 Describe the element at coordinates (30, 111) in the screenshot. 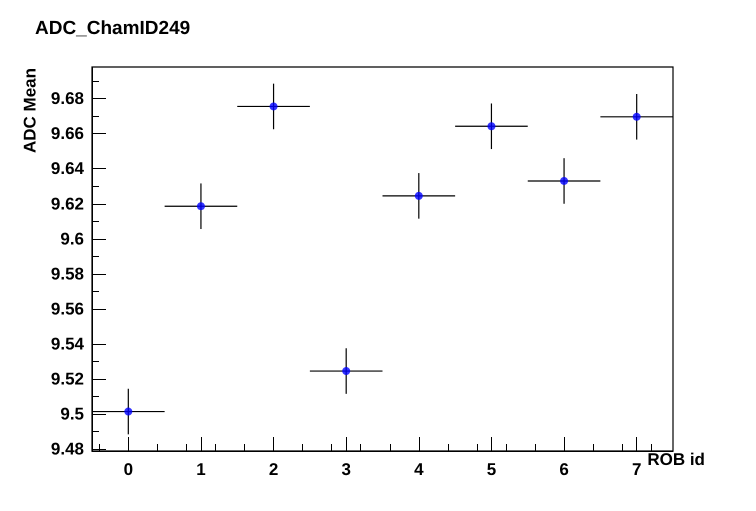

I see `y-axis-title: ADC Mean` at that location.